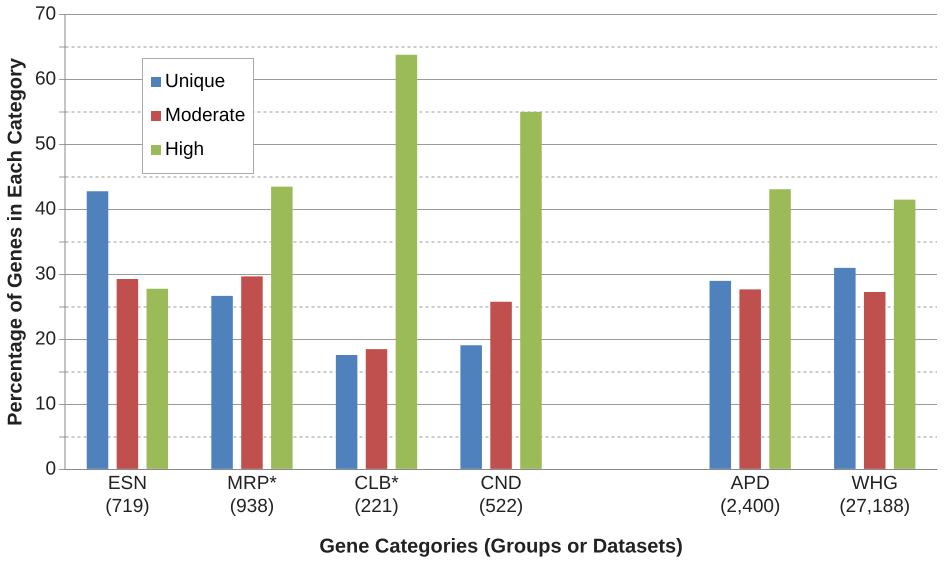 This screenshot has height=563, width=947. What do you see at coordinates (195, 82) in the screenshot?
I see `legend-label: Unique` at bounding box center [195, 82].